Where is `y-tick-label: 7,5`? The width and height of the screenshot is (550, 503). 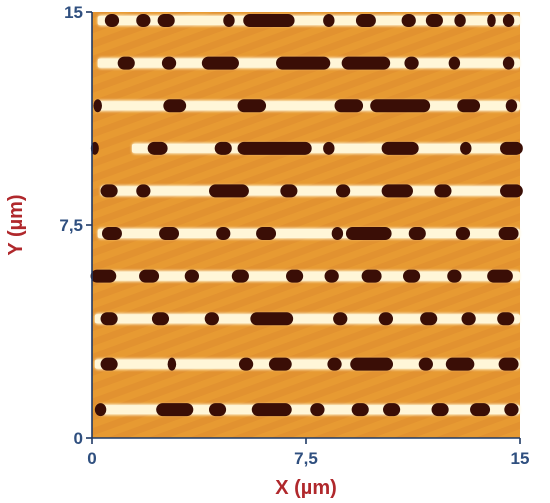 y-tick-label: 7,5 is located at coordinates (71, 225).